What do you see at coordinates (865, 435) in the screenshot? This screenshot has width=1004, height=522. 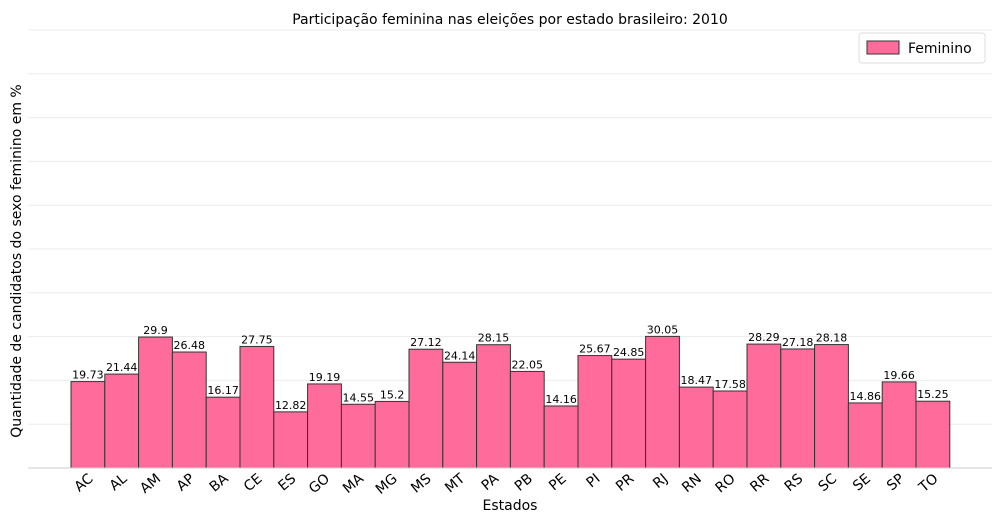 I see `bar-se` at bounding box center [865, 435].